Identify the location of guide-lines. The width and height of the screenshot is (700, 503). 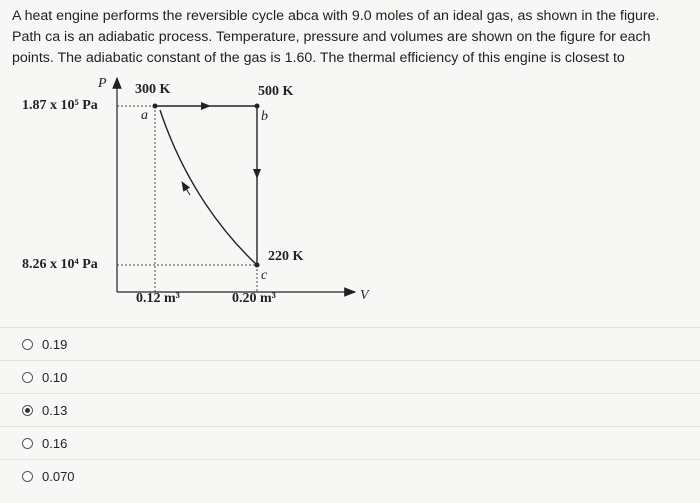
(187, 198).